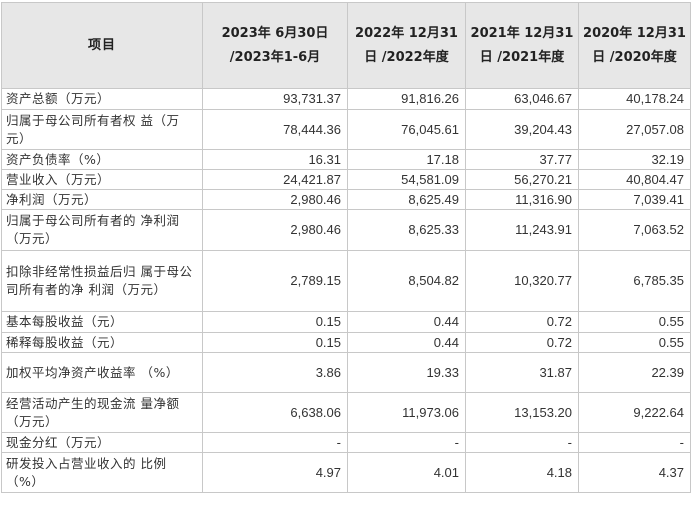 This screenshot has width=692, height=509. I want to click on value-cell: 54,581.09, so click(406, 179).